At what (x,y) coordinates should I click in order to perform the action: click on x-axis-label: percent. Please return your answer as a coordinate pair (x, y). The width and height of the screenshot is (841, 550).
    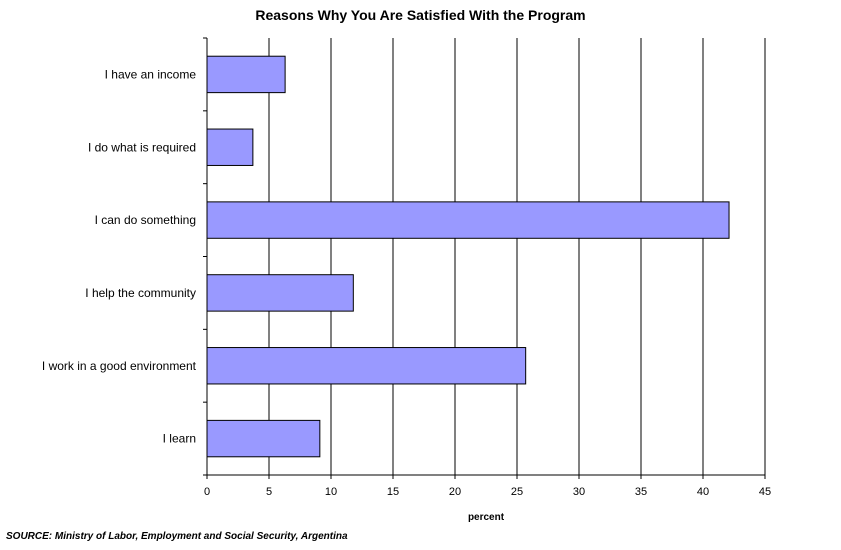
    Looking at the image, I should click on (486, 517).